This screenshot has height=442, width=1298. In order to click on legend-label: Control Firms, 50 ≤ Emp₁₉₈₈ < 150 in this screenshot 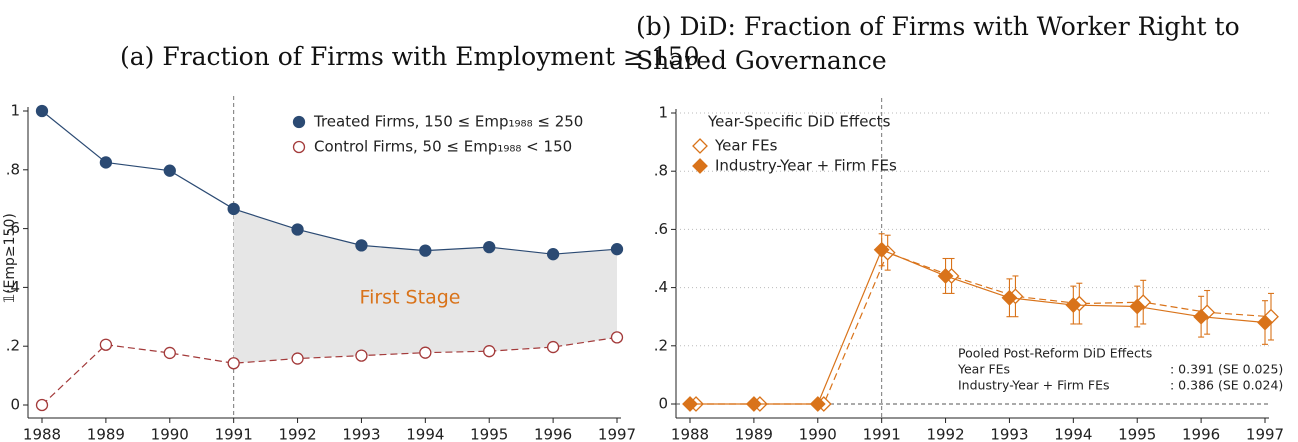, I will do `click(443, 147)`.